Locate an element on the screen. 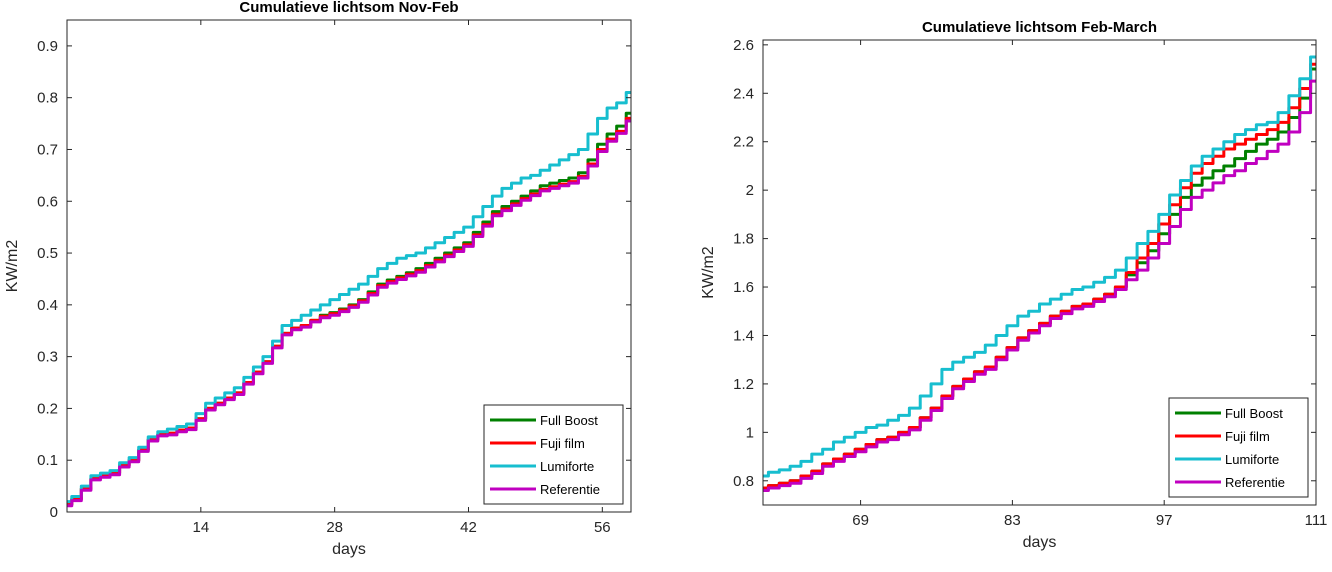 This screenshot has width=1332, height=572. x-tick-label: 56 is located at coordinates (602, 527).